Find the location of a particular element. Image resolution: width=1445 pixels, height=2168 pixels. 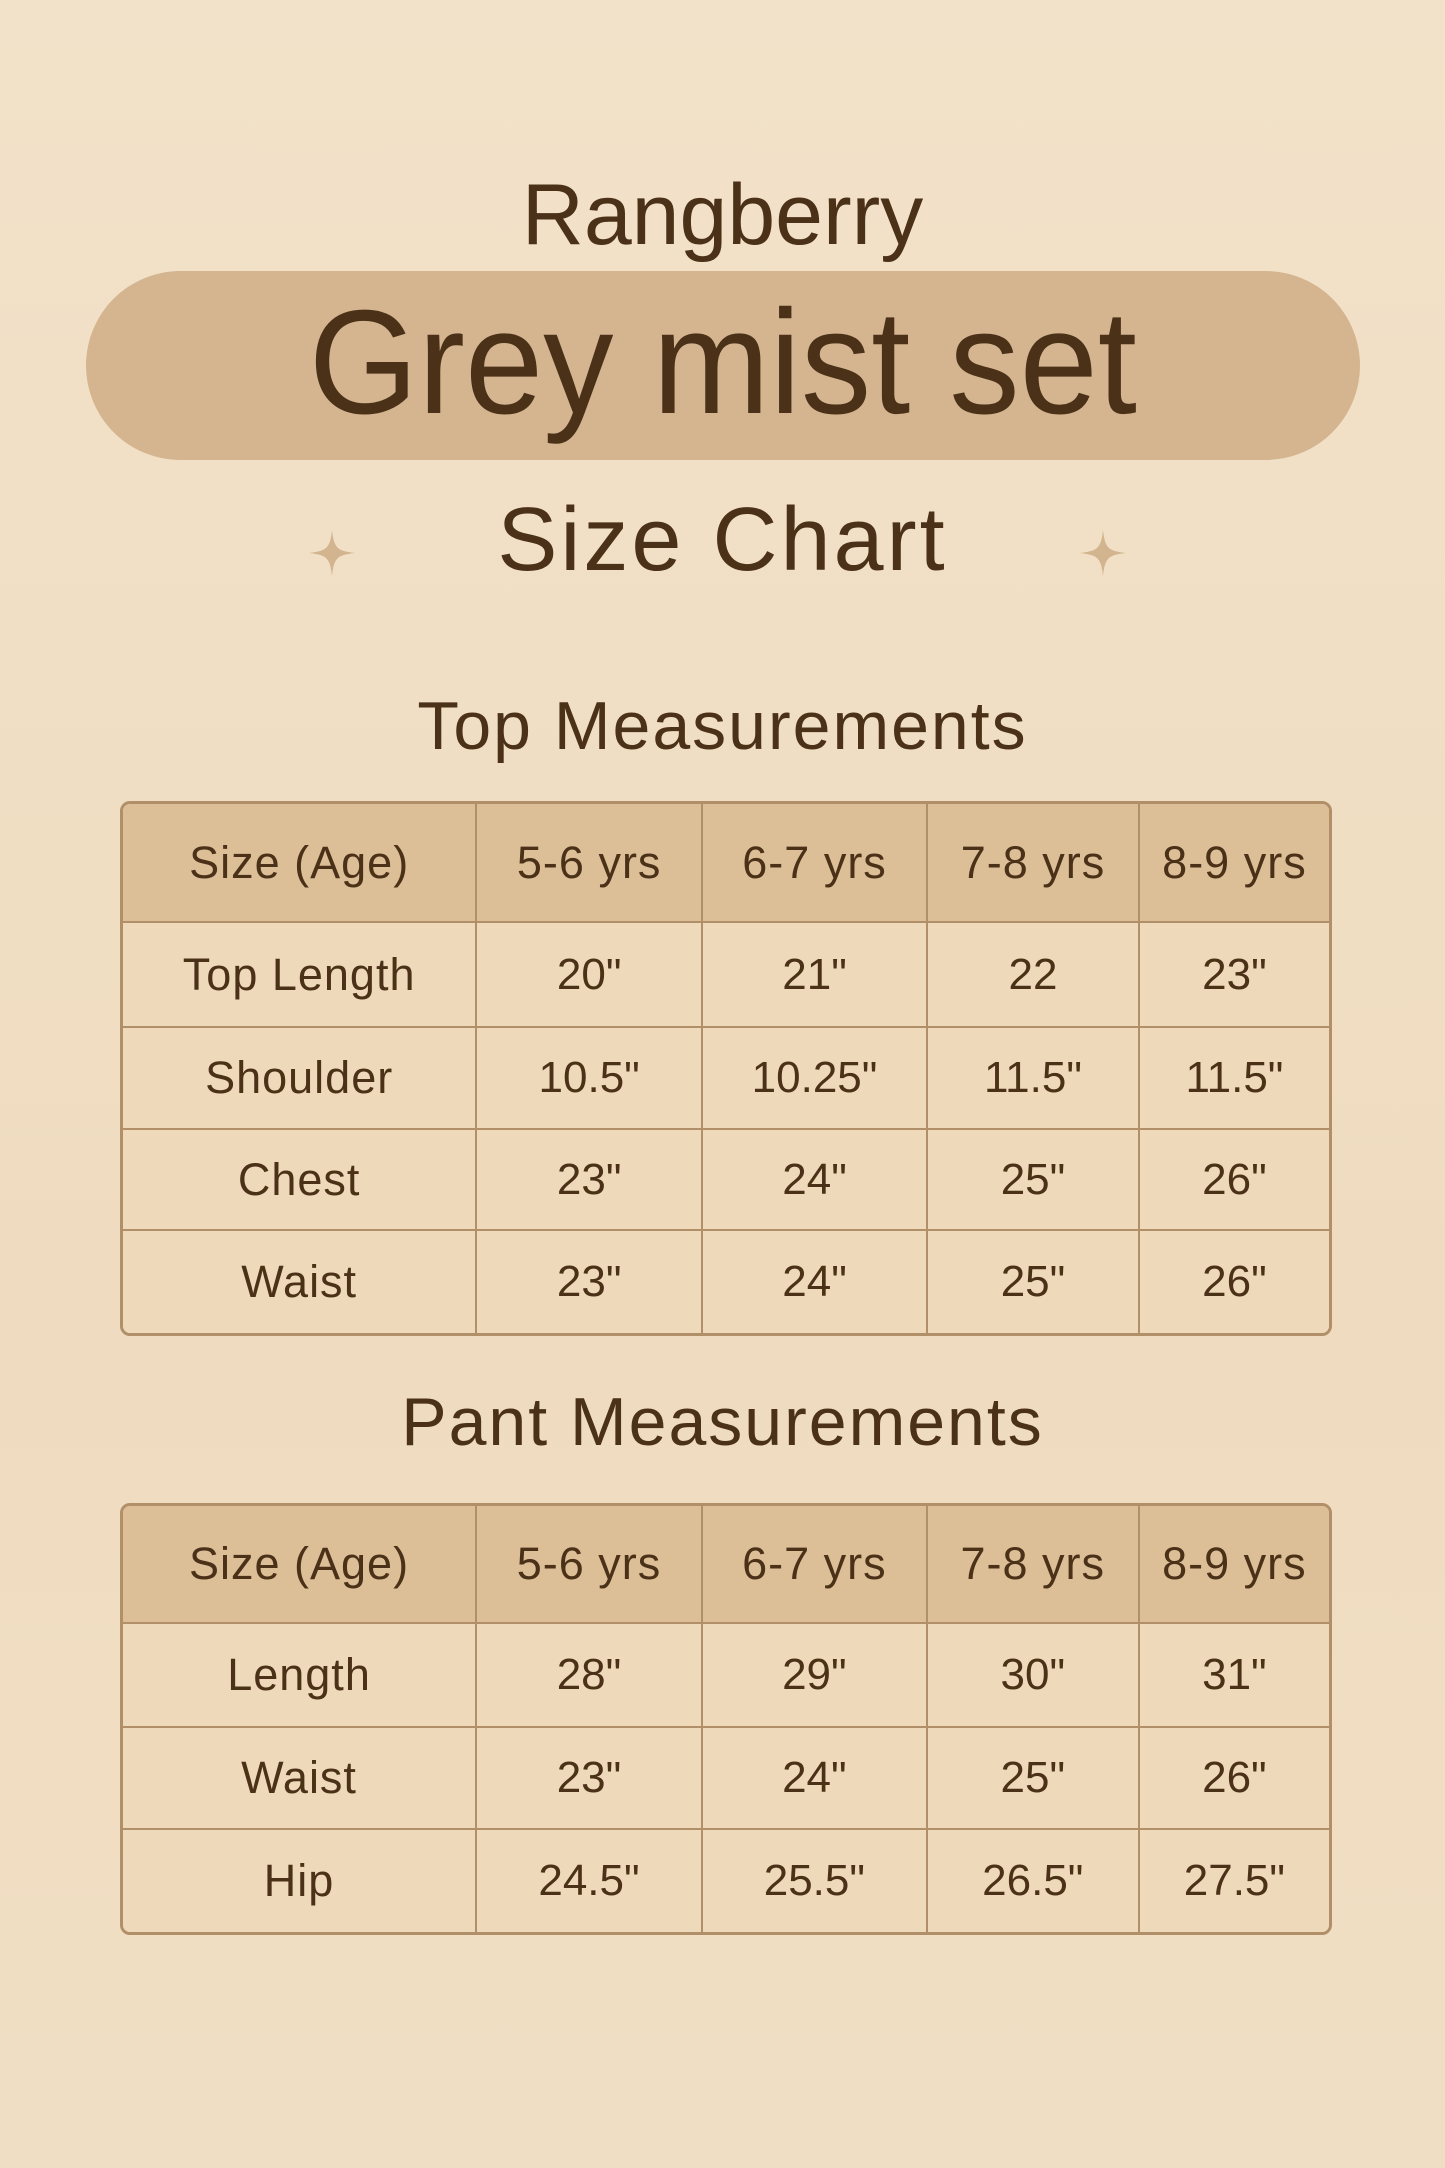

table-row: Shoulder 10.5" 10.25" 11.5" 11.5" is located at coordinates (726, 1079).